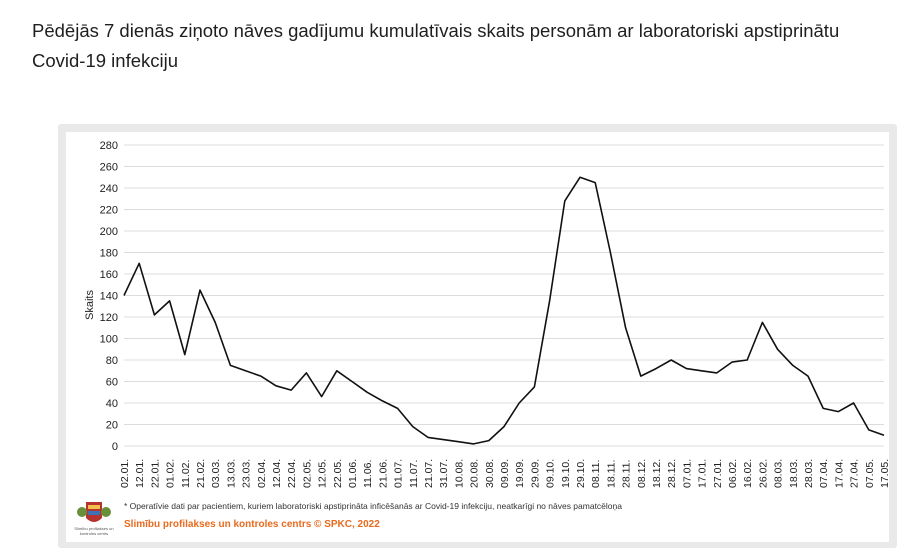 Image resolution: width=918 pixels, height=559 pixels. What do you see at coordinates (596, 474) in the screenshot?
I see `x-tick-label: 08.11.` at bounding box center [596, 474].